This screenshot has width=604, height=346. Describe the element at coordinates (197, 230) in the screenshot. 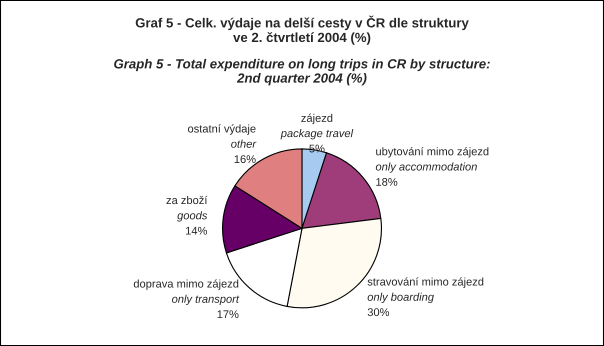

I see `data-label: 14%` at that location.